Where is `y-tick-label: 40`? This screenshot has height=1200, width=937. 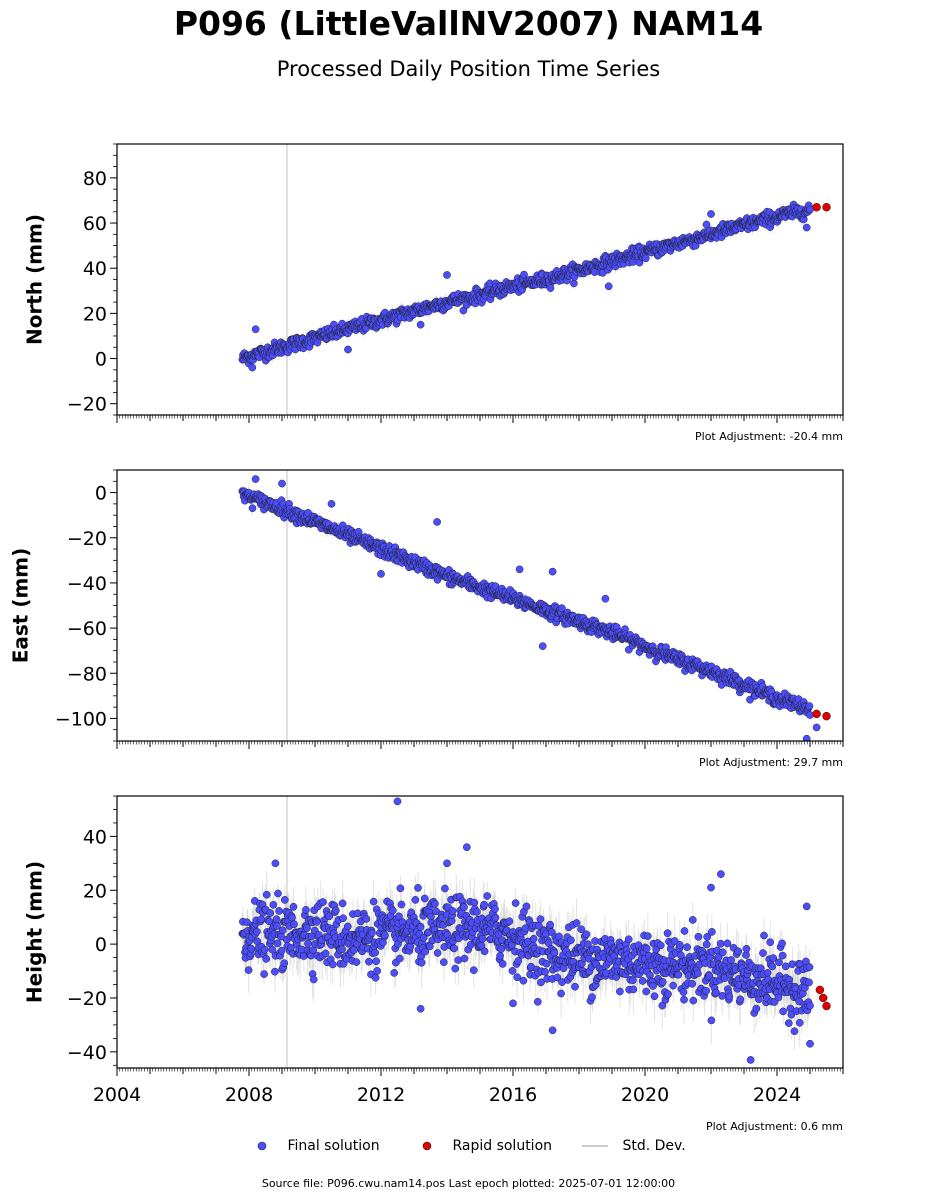
y-tick-label: 40 is located at coordinates (95, 269).